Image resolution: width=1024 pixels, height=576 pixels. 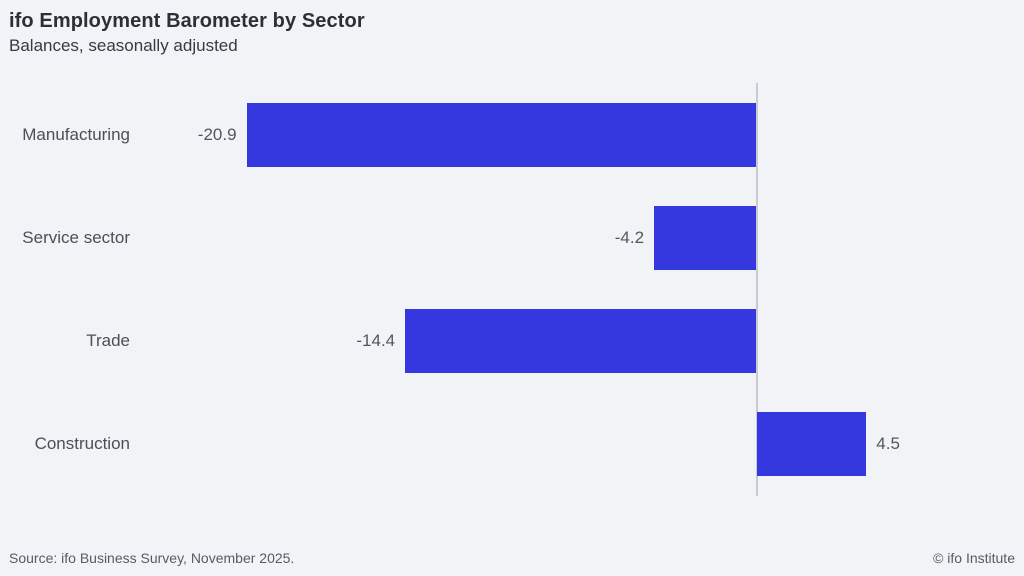 I want to click on category-label: Construction, so click(x=82, y=443).